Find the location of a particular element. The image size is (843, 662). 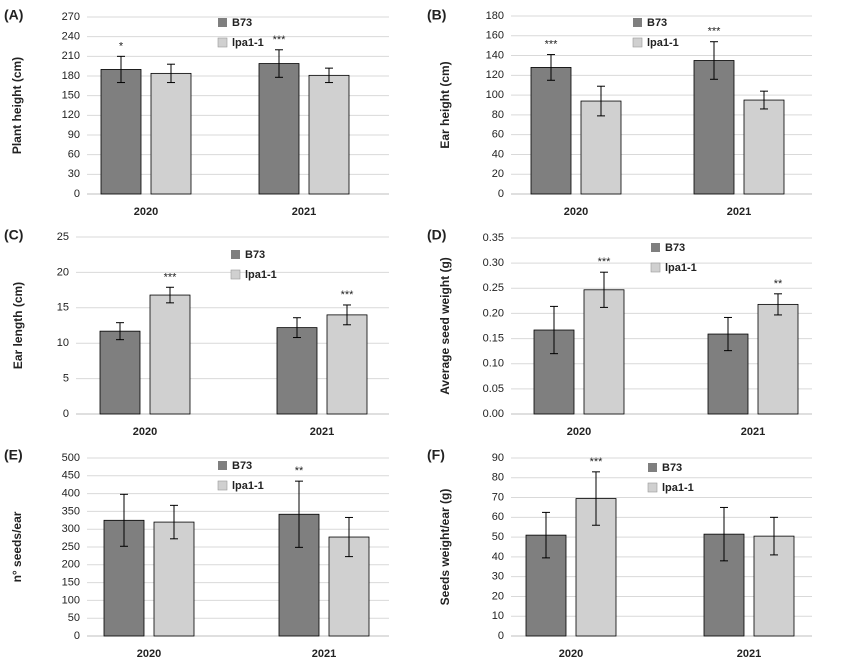

y-tick-label: 0.30 is located at coordinates (493, 263).